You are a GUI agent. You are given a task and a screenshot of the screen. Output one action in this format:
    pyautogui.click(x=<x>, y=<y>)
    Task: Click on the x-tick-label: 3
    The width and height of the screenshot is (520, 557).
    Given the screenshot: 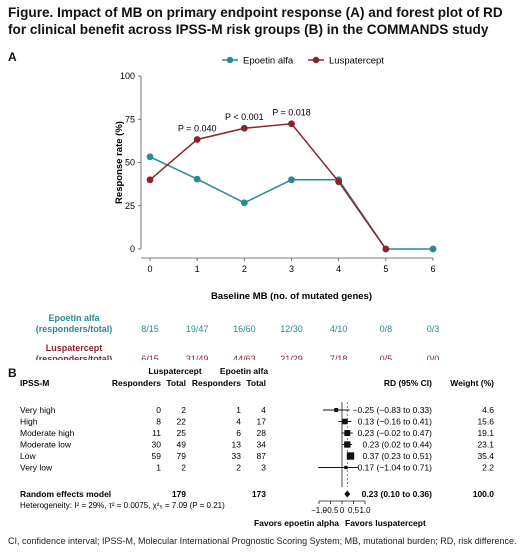 What is the action you would take?
    pyautogui.click(x=291, y=269)
    